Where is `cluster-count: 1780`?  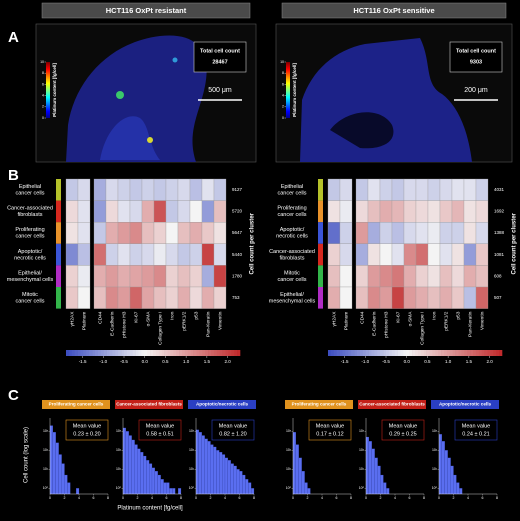
cluster-count: 1780 is located at coordinates (237, 275).